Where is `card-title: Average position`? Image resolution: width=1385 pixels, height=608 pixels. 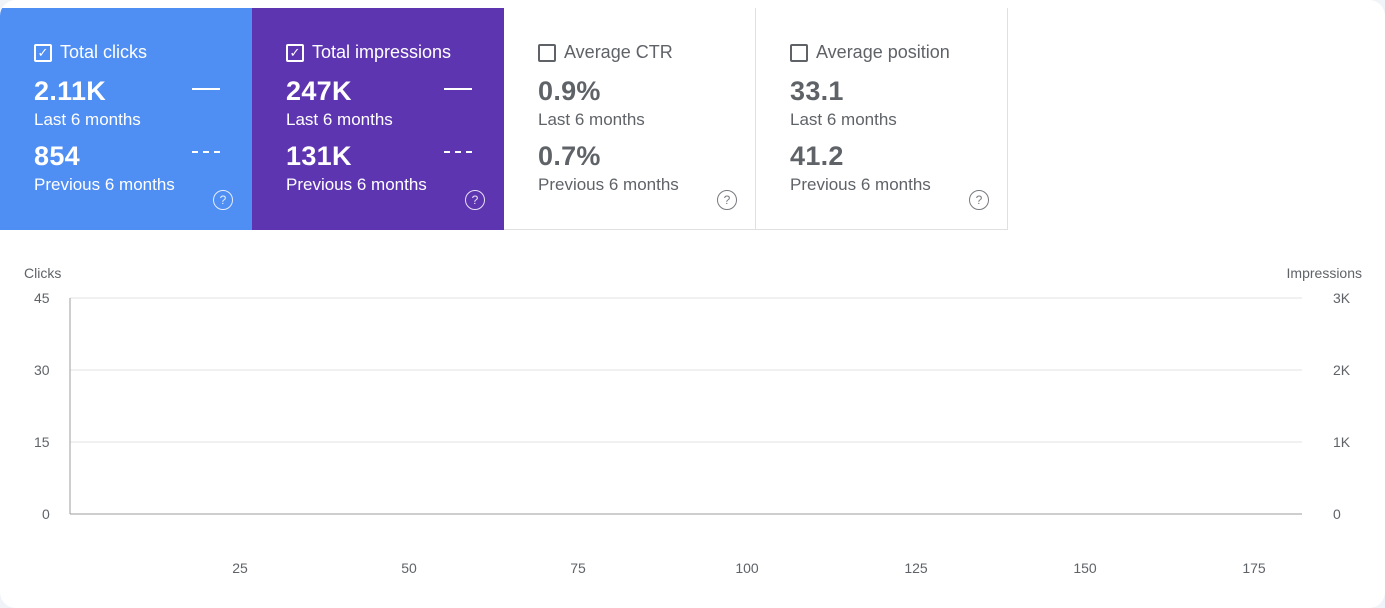 card-title: Average position is located at coordinates (883, 52).